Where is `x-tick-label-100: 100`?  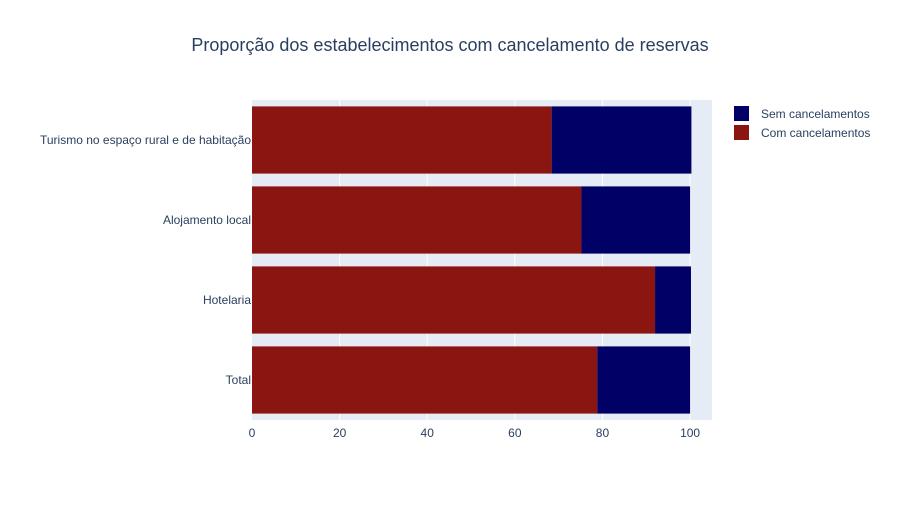
x-tick-label-100: 100 is located at coordinates (690, 433).